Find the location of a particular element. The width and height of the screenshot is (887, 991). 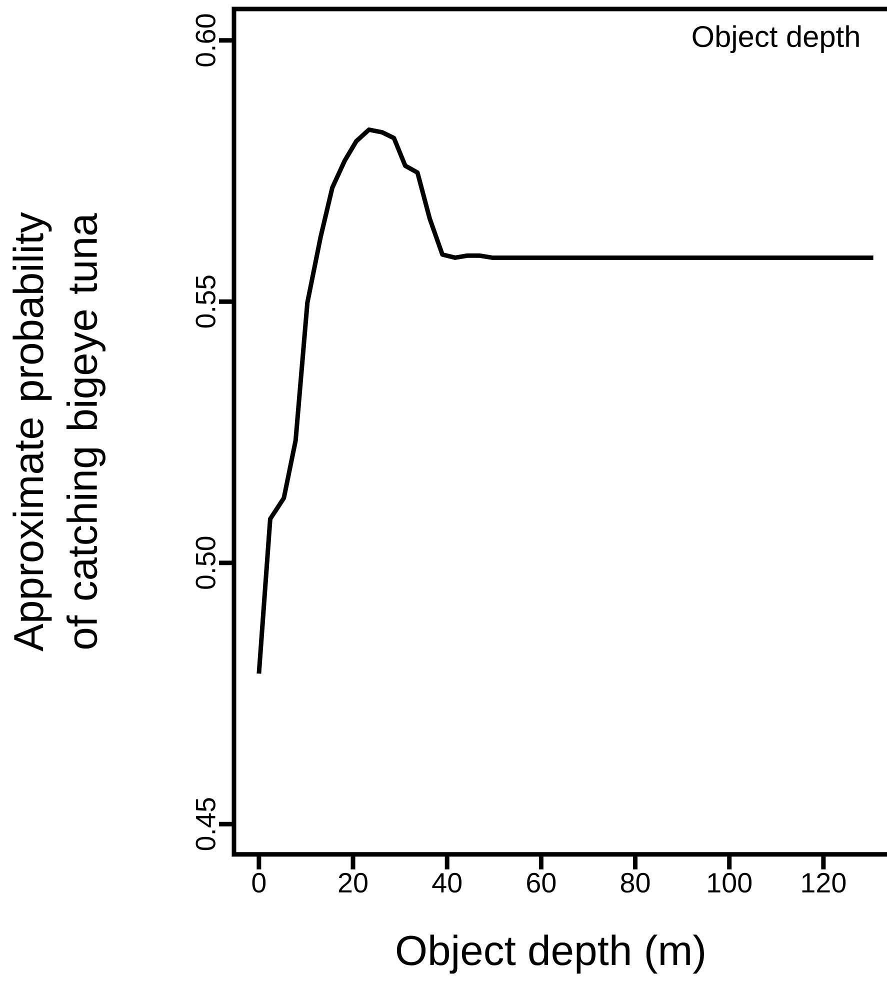

x-tick-label: 120 is located at coordinates (824, 882).